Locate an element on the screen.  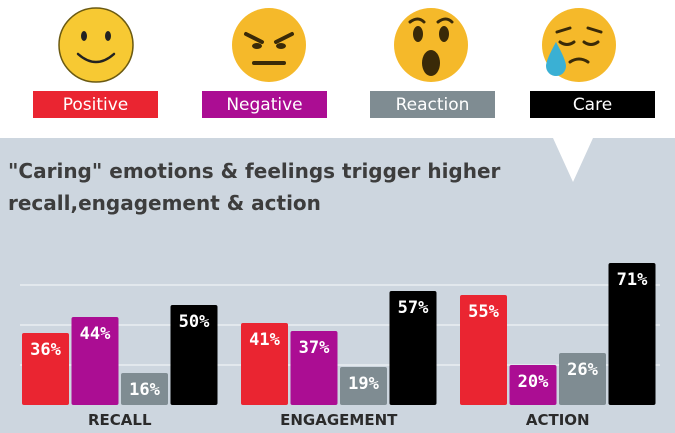
bar-recall-negative is located at coordinates (95, 361).